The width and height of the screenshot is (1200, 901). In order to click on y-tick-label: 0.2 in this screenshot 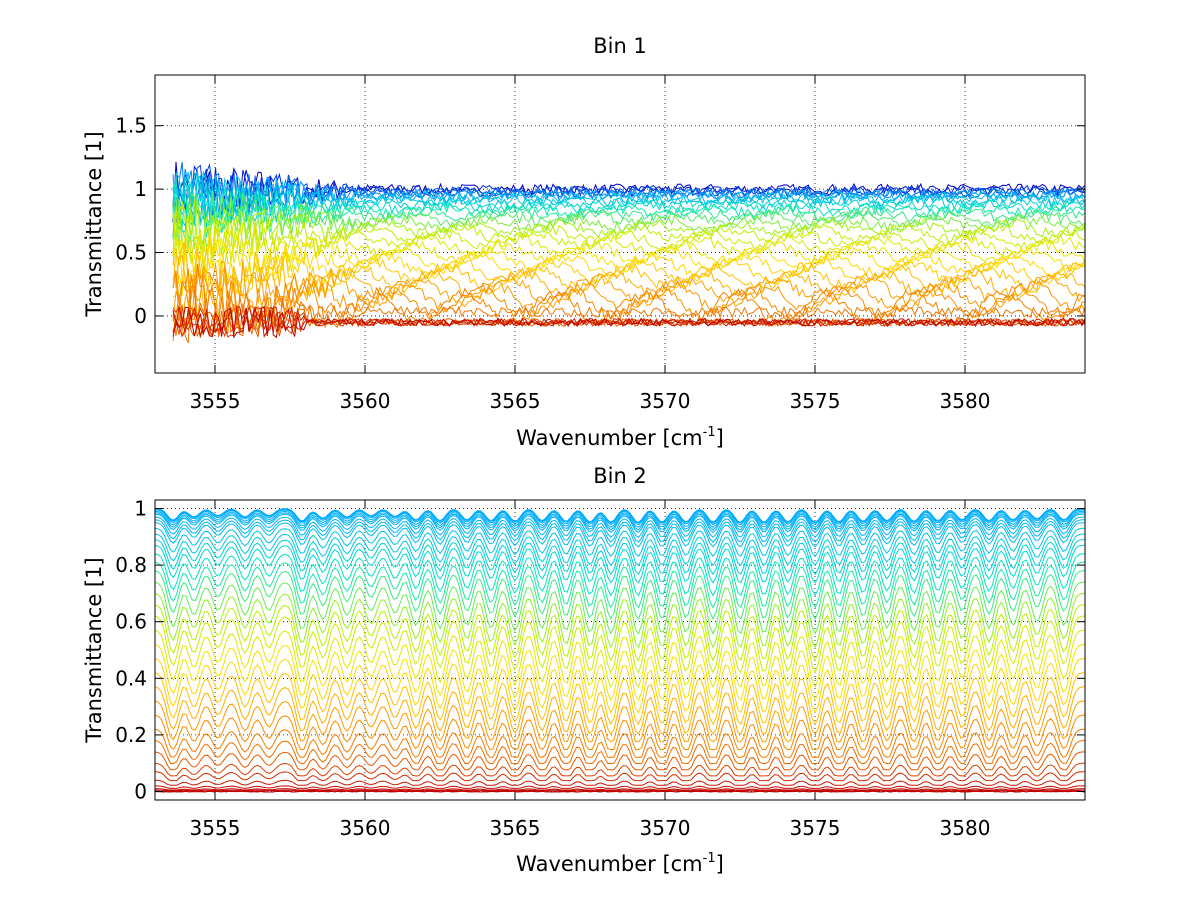, I will do `click(131, 735)`.